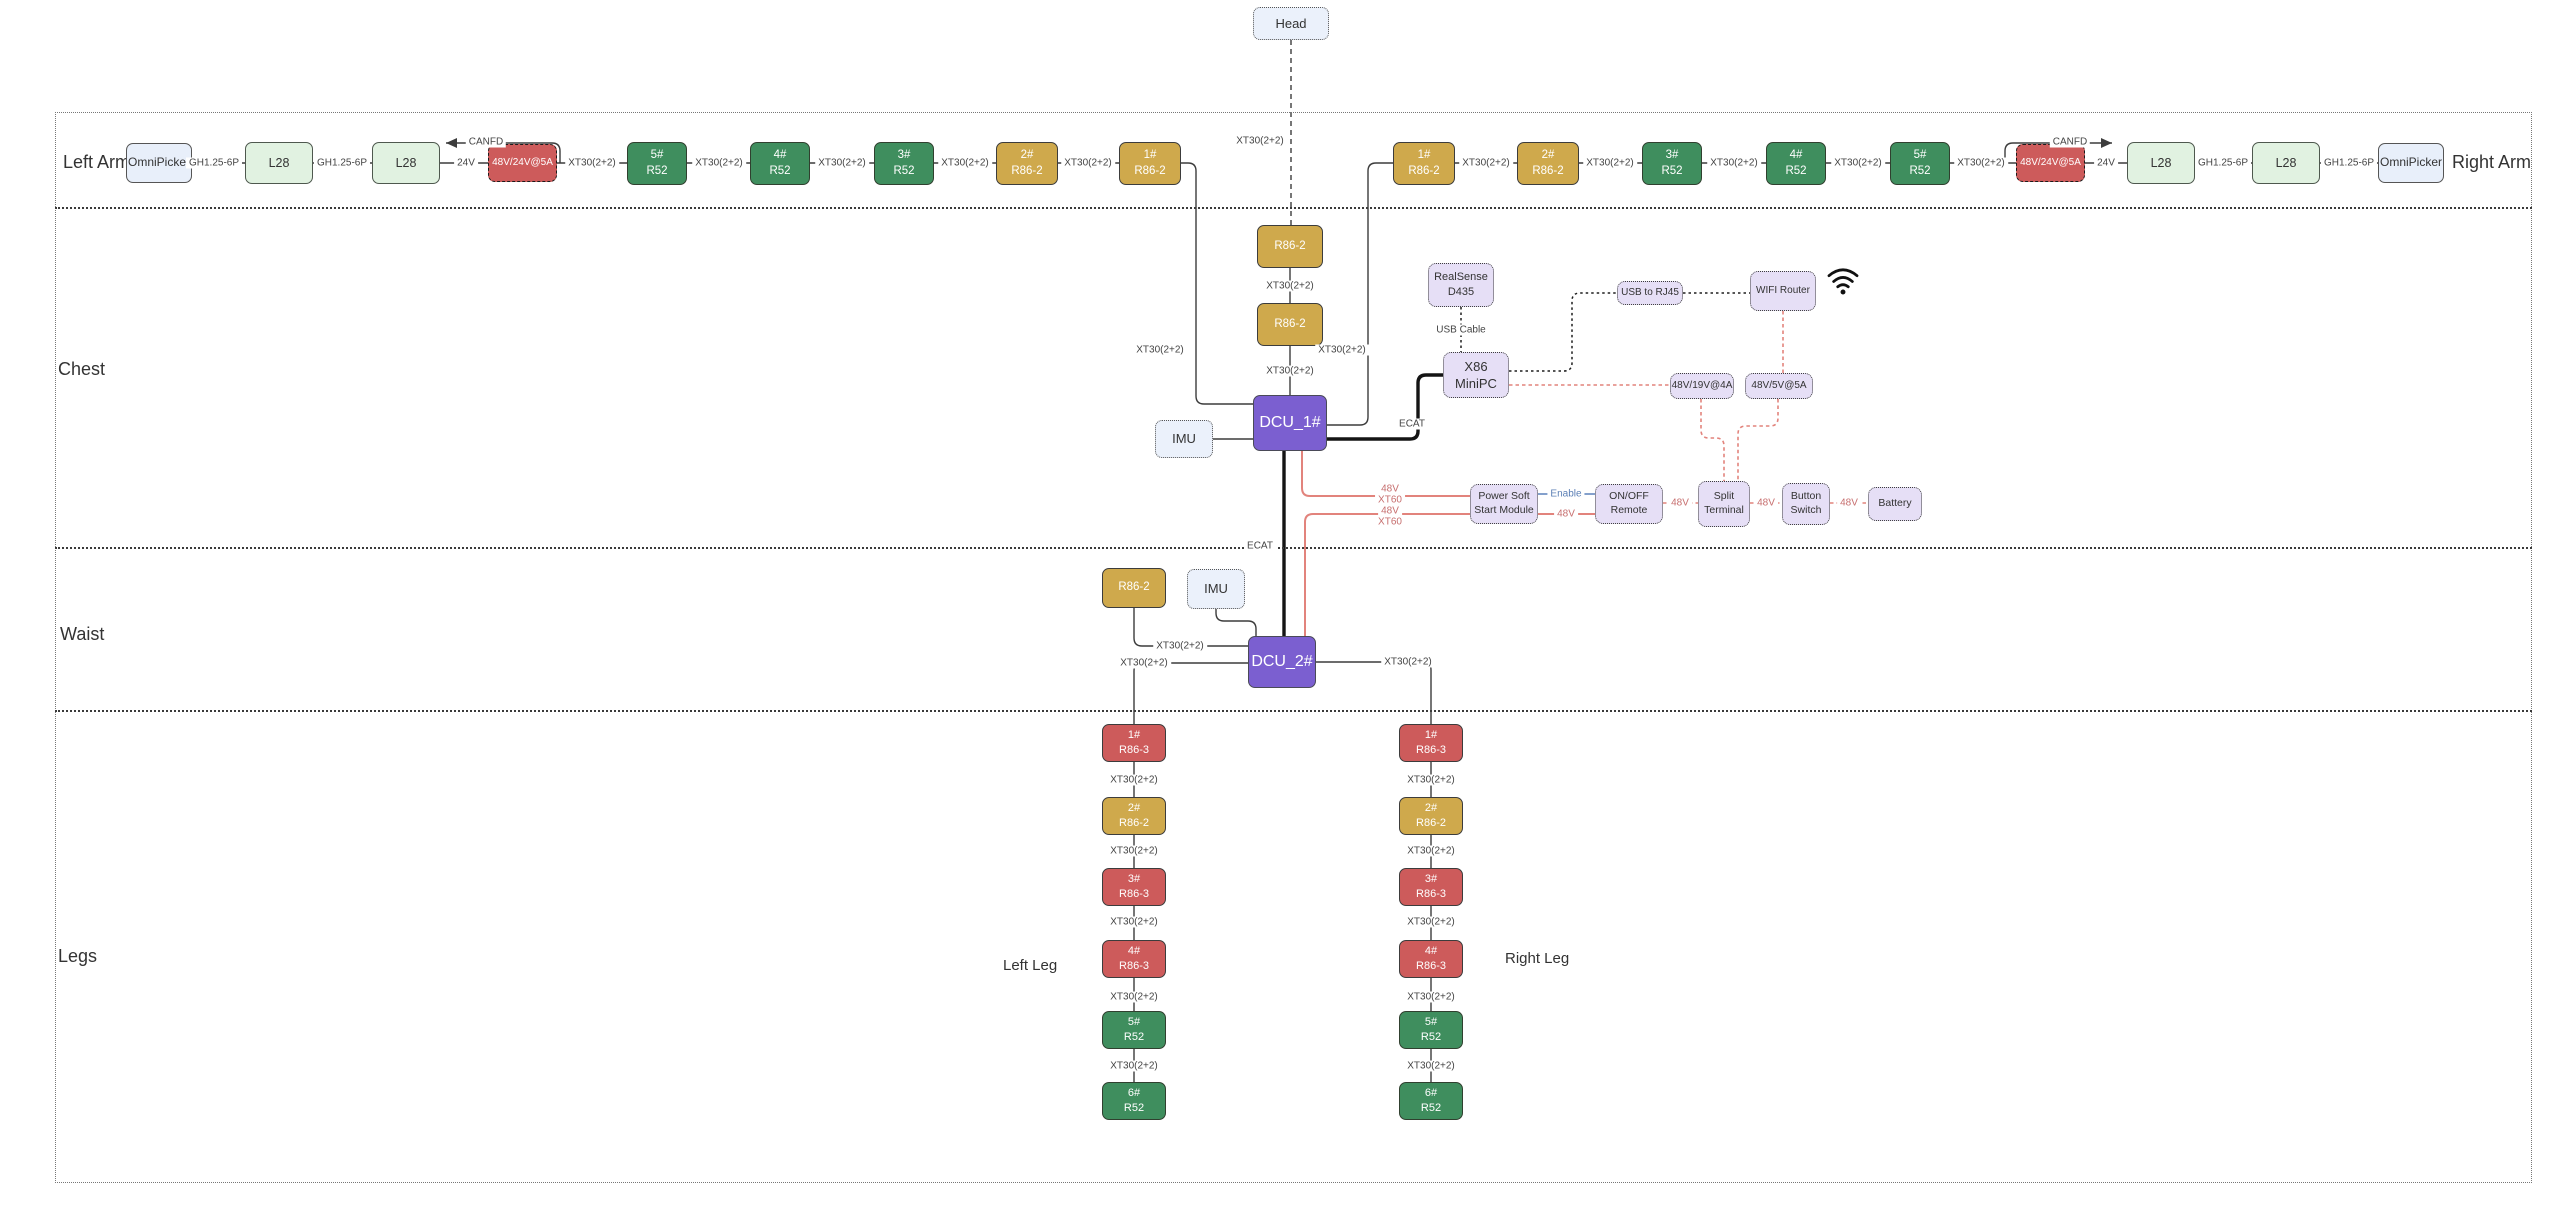 Image resolution: width=2560 pixels, height=1208 pixels. What do you see at coordinates (780, 155) in the screenshot?
I see `node-left-arm-4-r52-label: 4#` at bounding box center [780, 155].